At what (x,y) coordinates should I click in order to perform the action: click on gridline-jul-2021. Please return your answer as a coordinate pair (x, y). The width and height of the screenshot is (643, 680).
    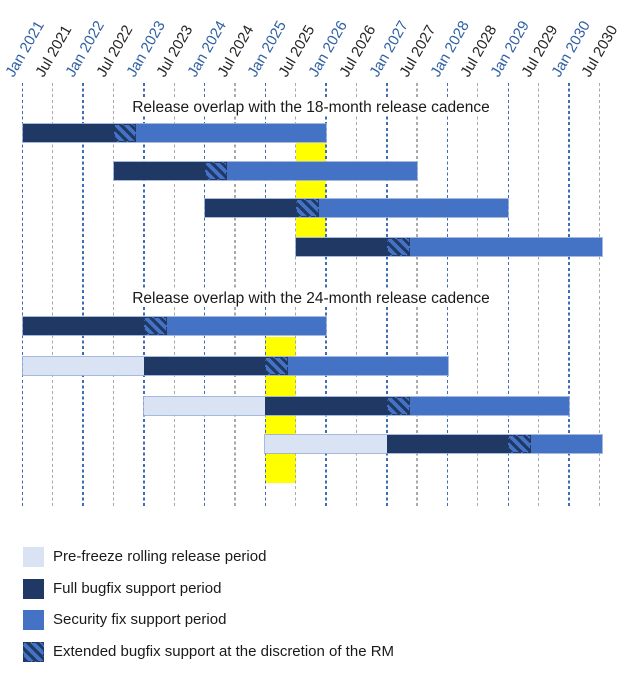
    Looking at the image, I should click on (53, 295).